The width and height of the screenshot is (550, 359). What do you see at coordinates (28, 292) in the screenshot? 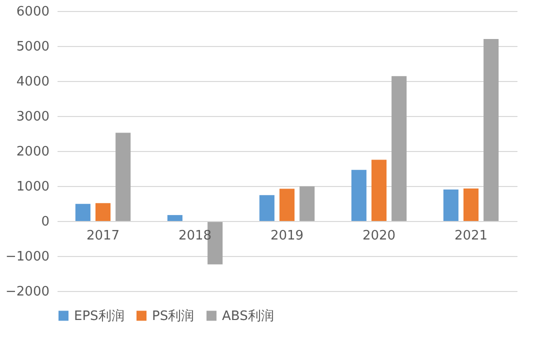
I see `y-tick-label: −2000` at bounding box center [28, 292].